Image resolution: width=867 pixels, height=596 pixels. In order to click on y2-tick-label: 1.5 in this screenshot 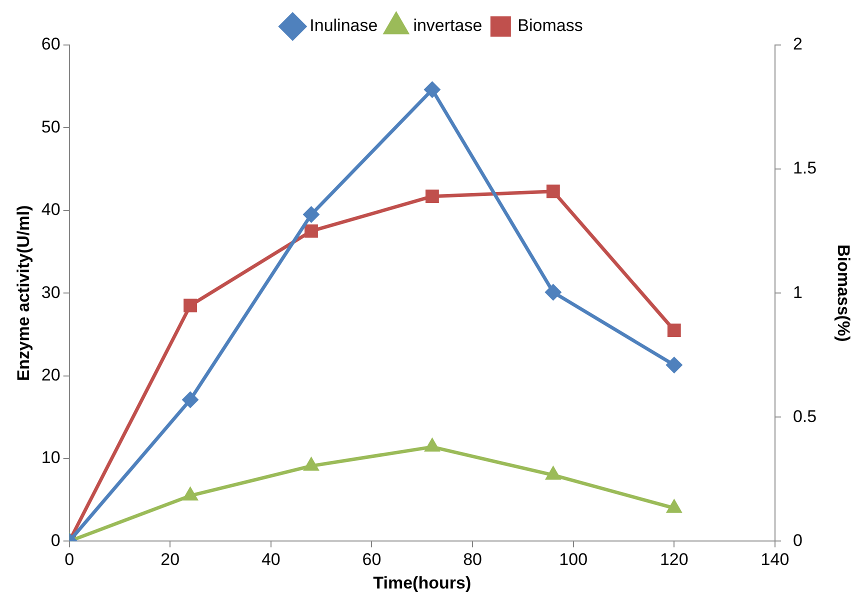, I will do `click(804, 168)`.